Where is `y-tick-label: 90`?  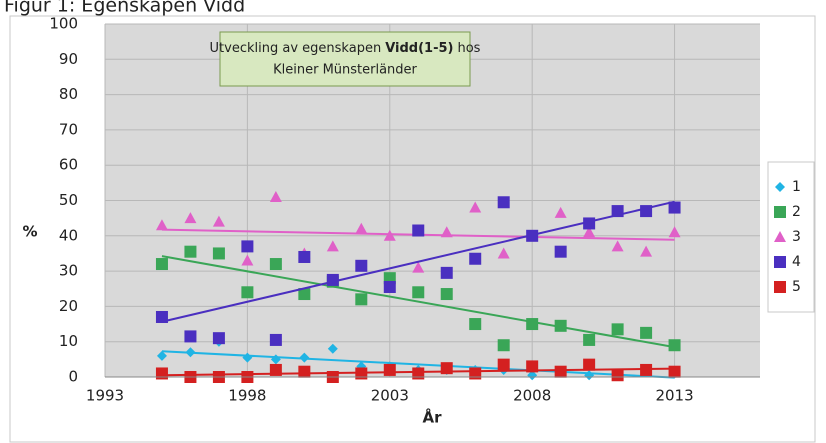 y-tick-label: 90 is located at coordinates (68, 59).